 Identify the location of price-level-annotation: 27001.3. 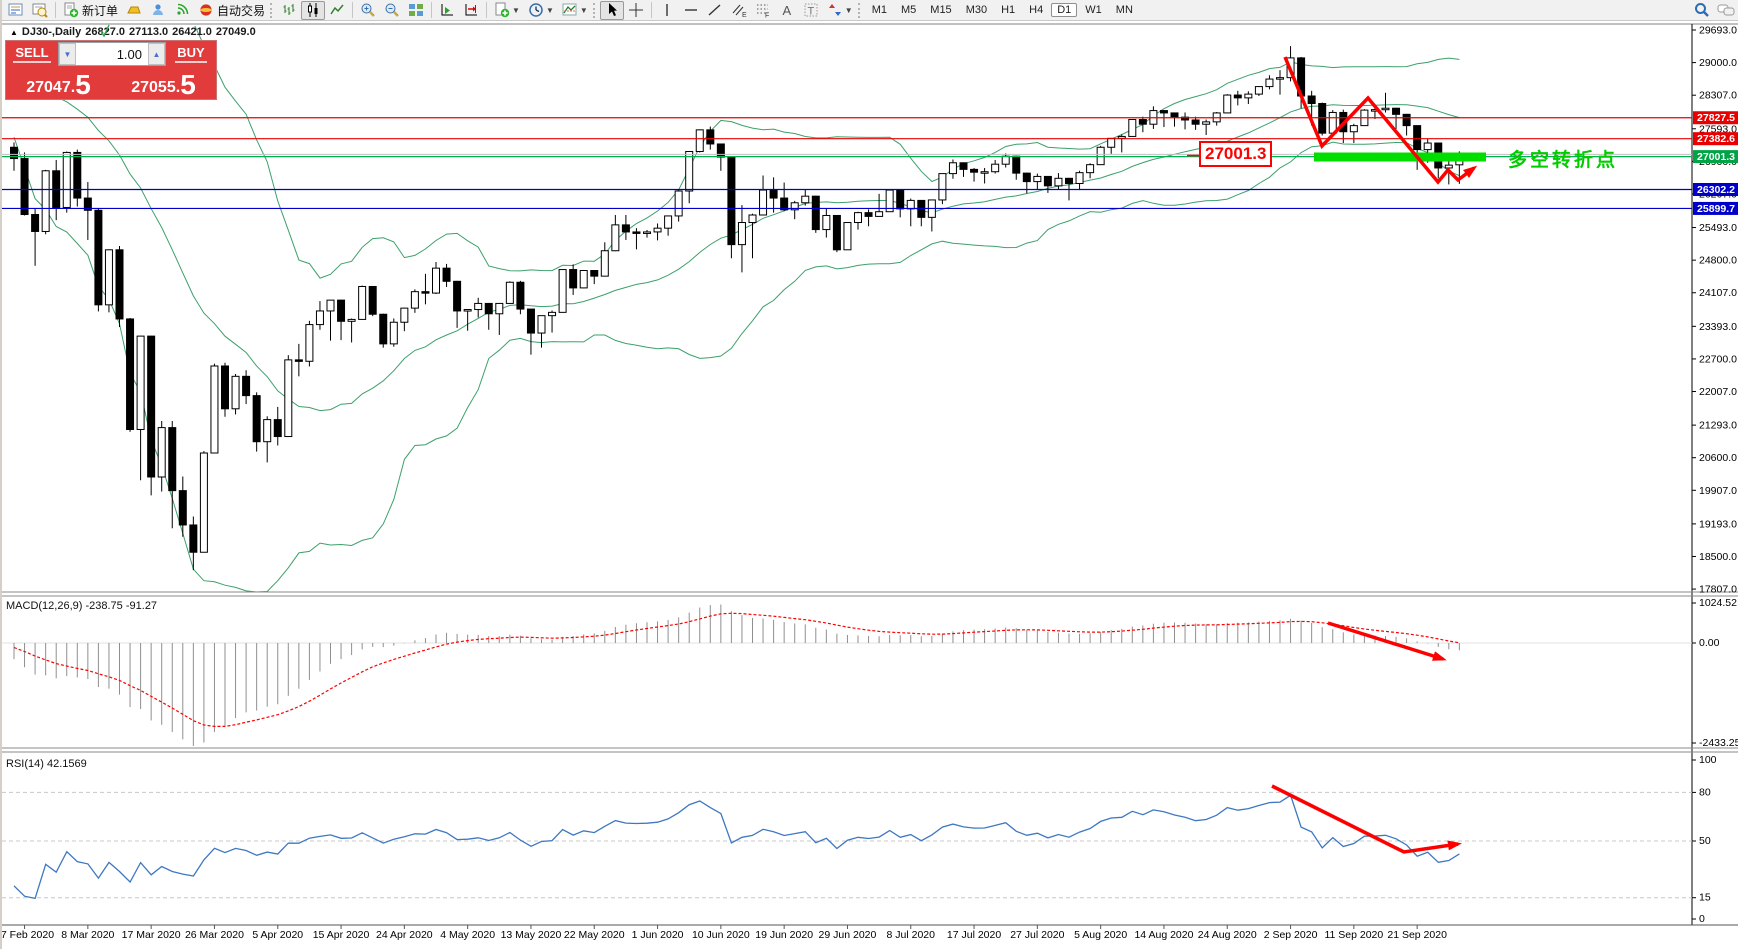
(1236, 154).